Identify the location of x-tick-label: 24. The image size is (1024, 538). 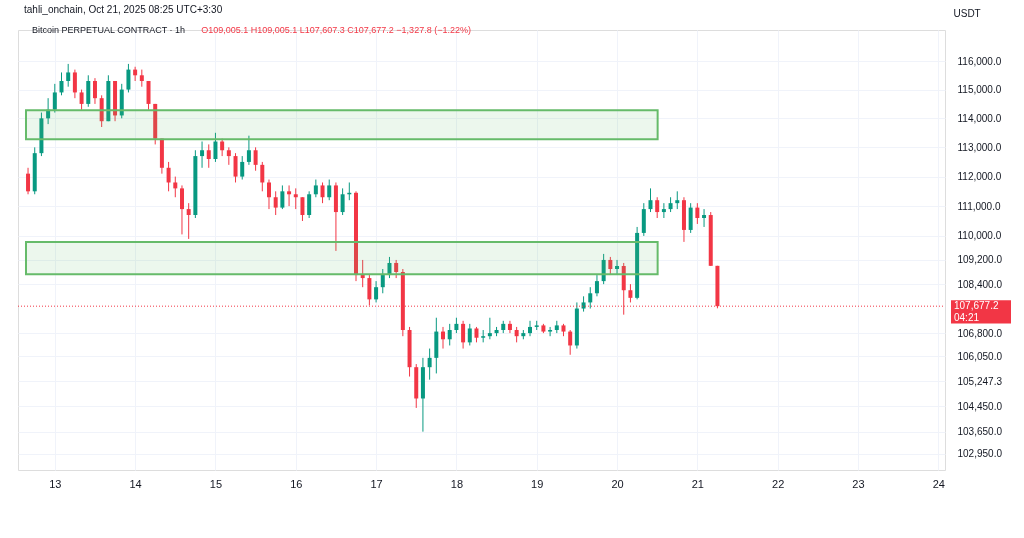
(938, 483).